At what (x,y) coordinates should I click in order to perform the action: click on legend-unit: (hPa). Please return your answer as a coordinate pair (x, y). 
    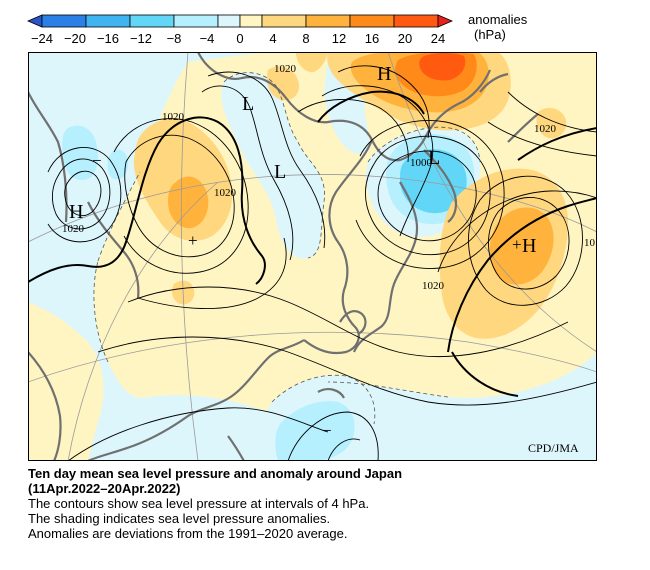
    Looking at the image, I should click on (490, 34).